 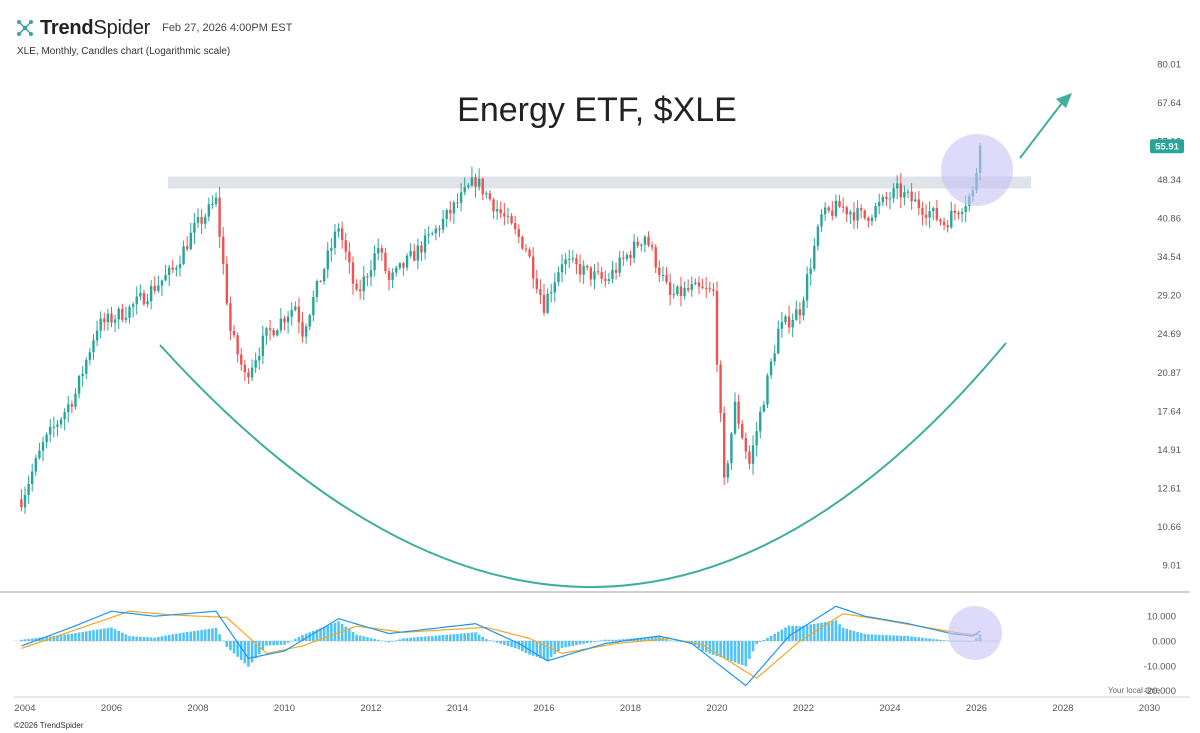 I want to click on last-price-label: 55.91, so click(x=1167, y=147).